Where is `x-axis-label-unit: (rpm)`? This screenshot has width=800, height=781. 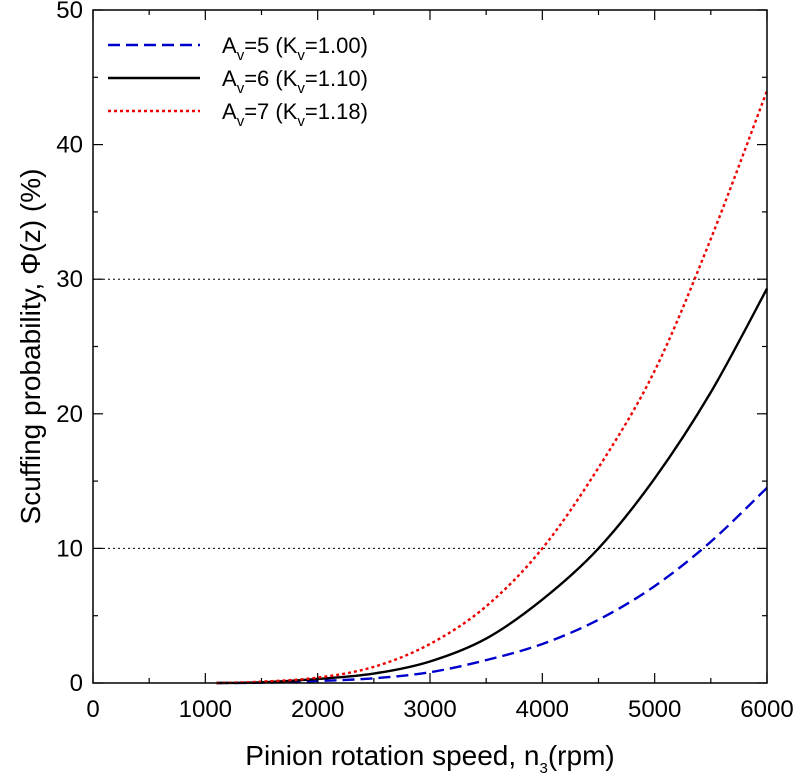 x-axis-label-unit: (rpm) is located at coordinates (581, 755).